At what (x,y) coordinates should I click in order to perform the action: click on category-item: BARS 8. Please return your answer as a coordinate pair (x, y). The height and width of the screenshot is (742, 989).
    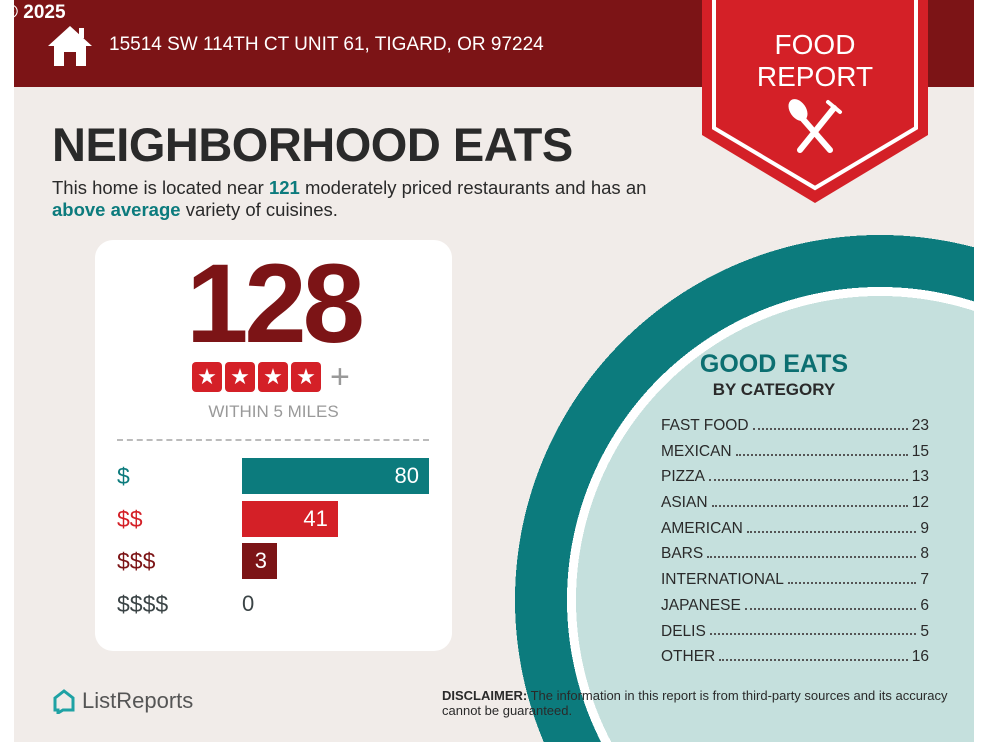
    Looking at the image, I should click on (795, 557).